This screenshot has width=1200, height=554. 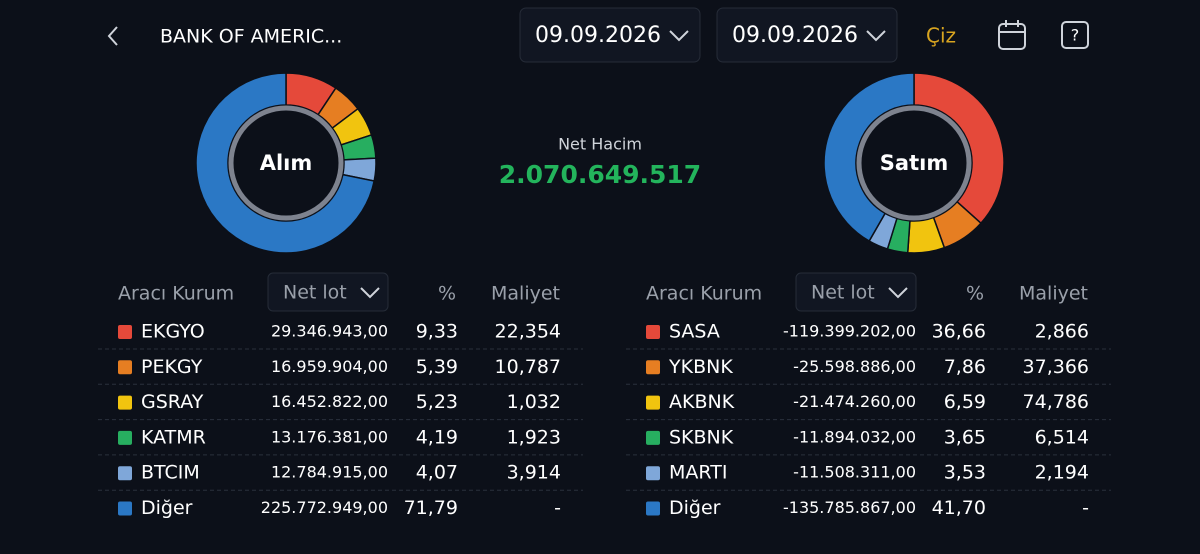 I want to click on percent: 6,59, so click(x=965, y=402).